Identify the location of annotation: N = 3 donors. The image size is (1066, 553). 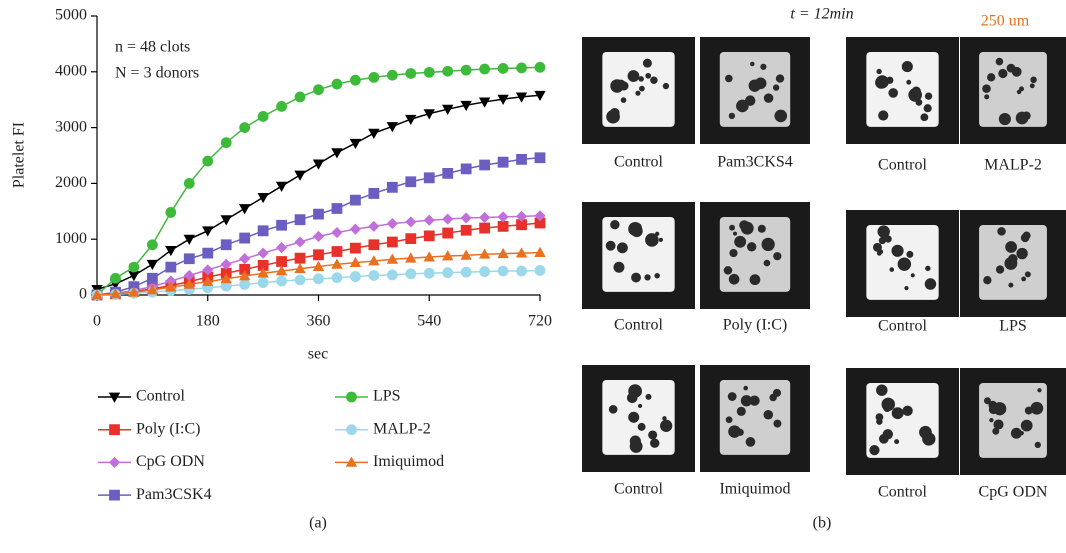
(157, 73).